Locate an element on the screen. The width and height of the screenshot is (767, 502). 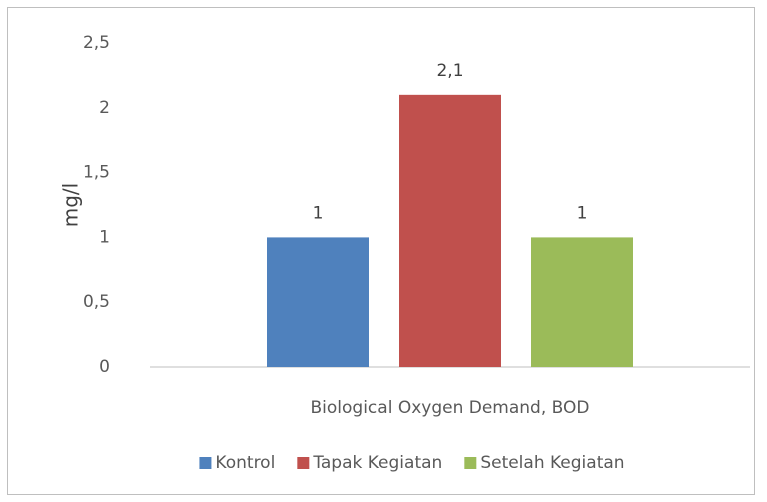
y-tick-label: 1 is located at coordinates (104, 237).